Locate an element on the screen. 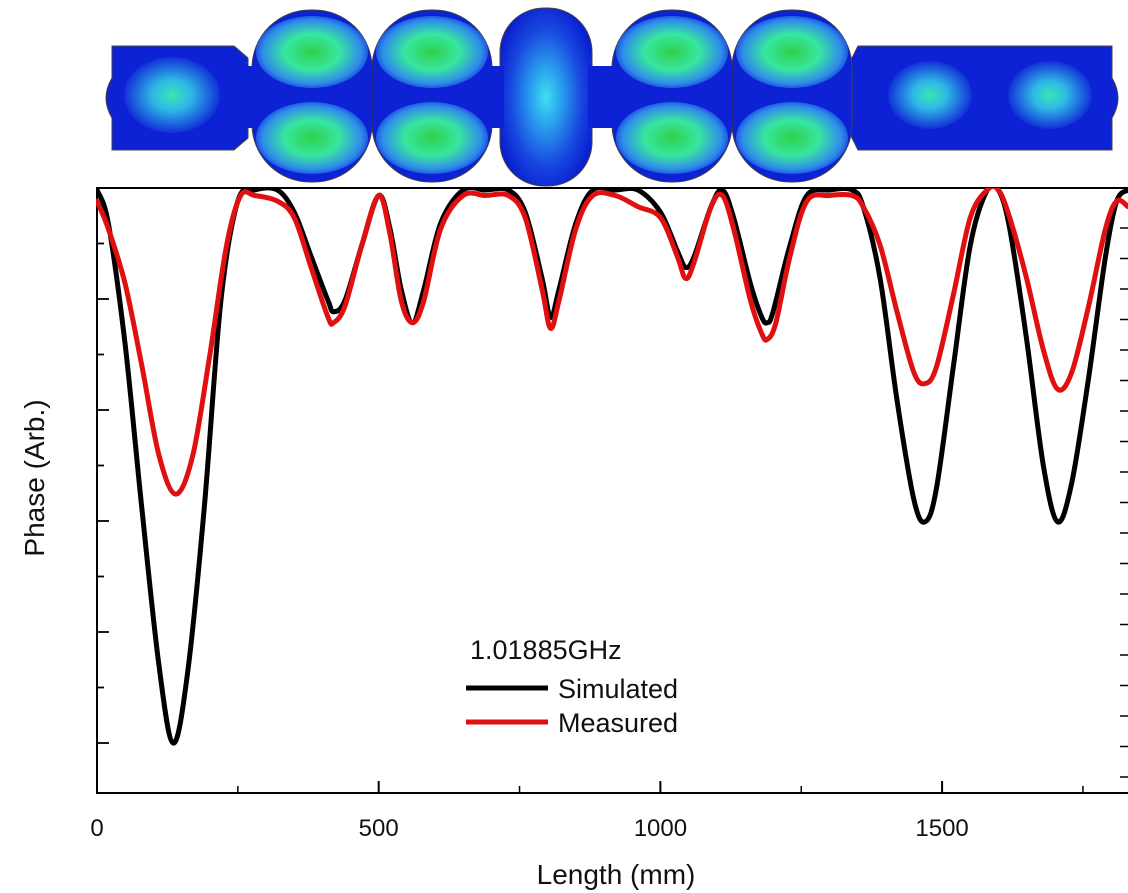 This screenshot has height=893, width=1128. x-tick-label-1000: 1000 is located at coordinates (660, 828).